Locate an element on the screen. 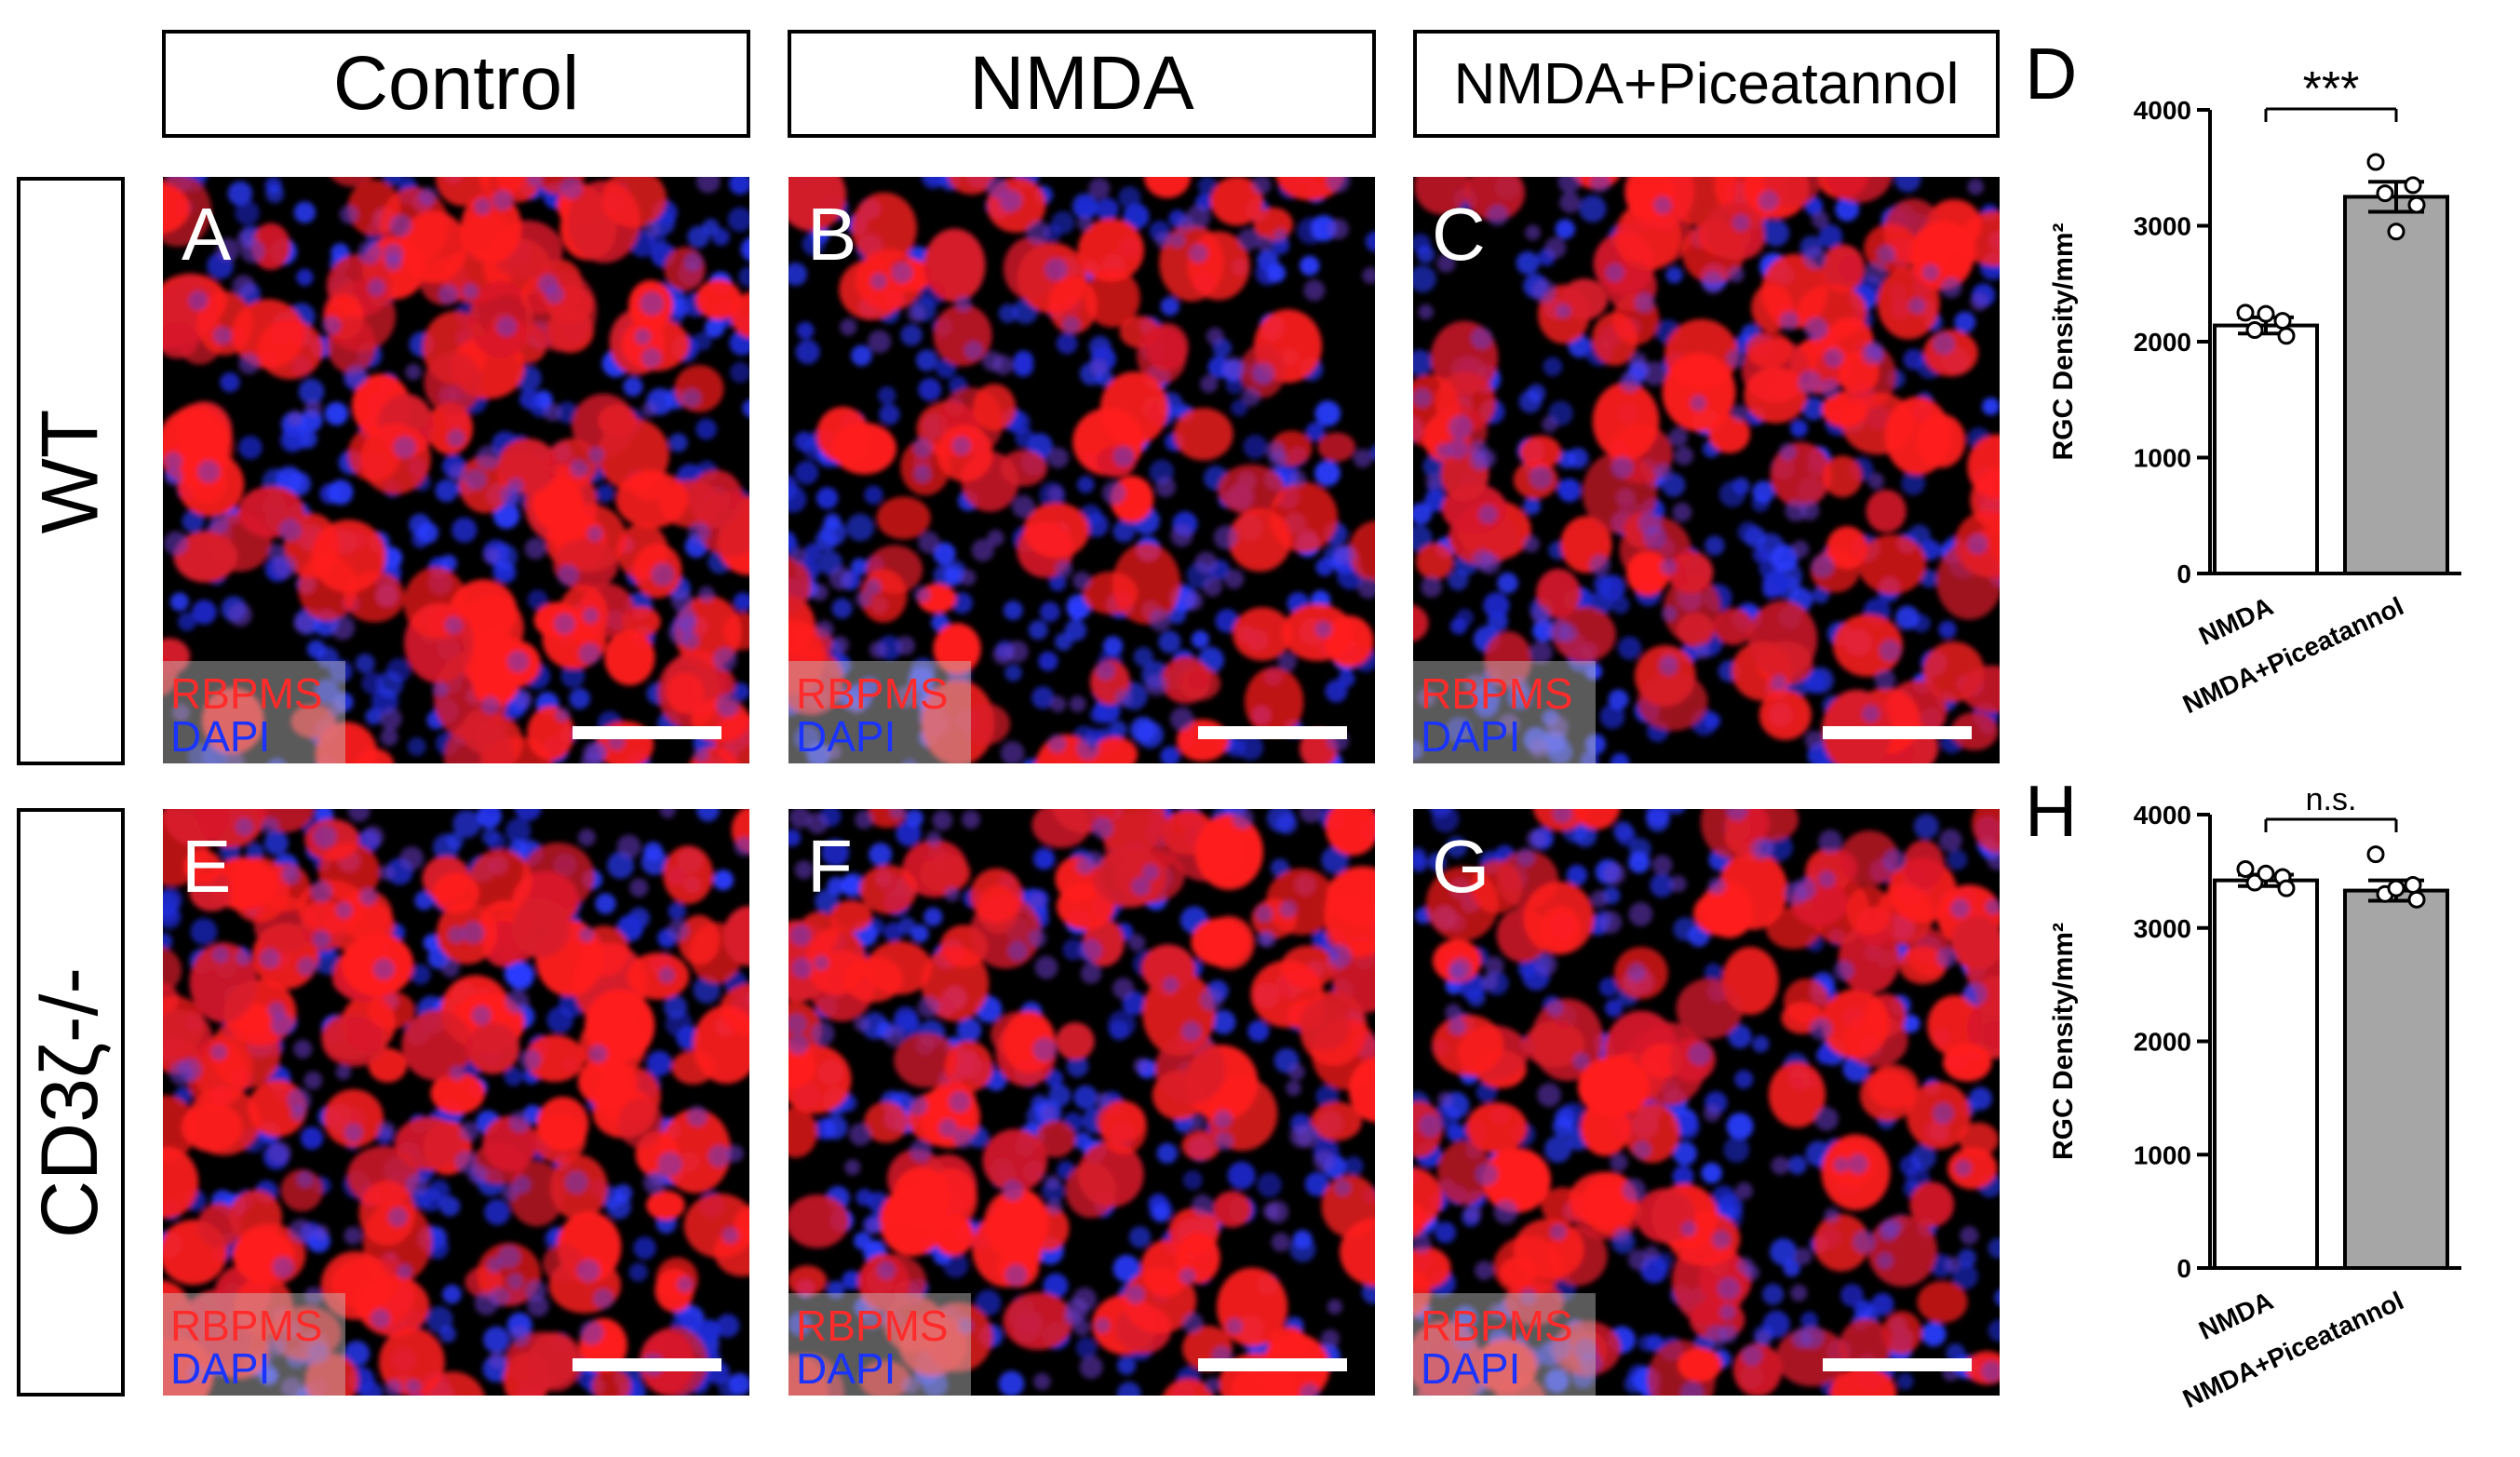 The width and height of the screenshot is (2520, 1457). micrograph-panel-f: F RBPMS DAPI is located at coordinates (1081, 1102).